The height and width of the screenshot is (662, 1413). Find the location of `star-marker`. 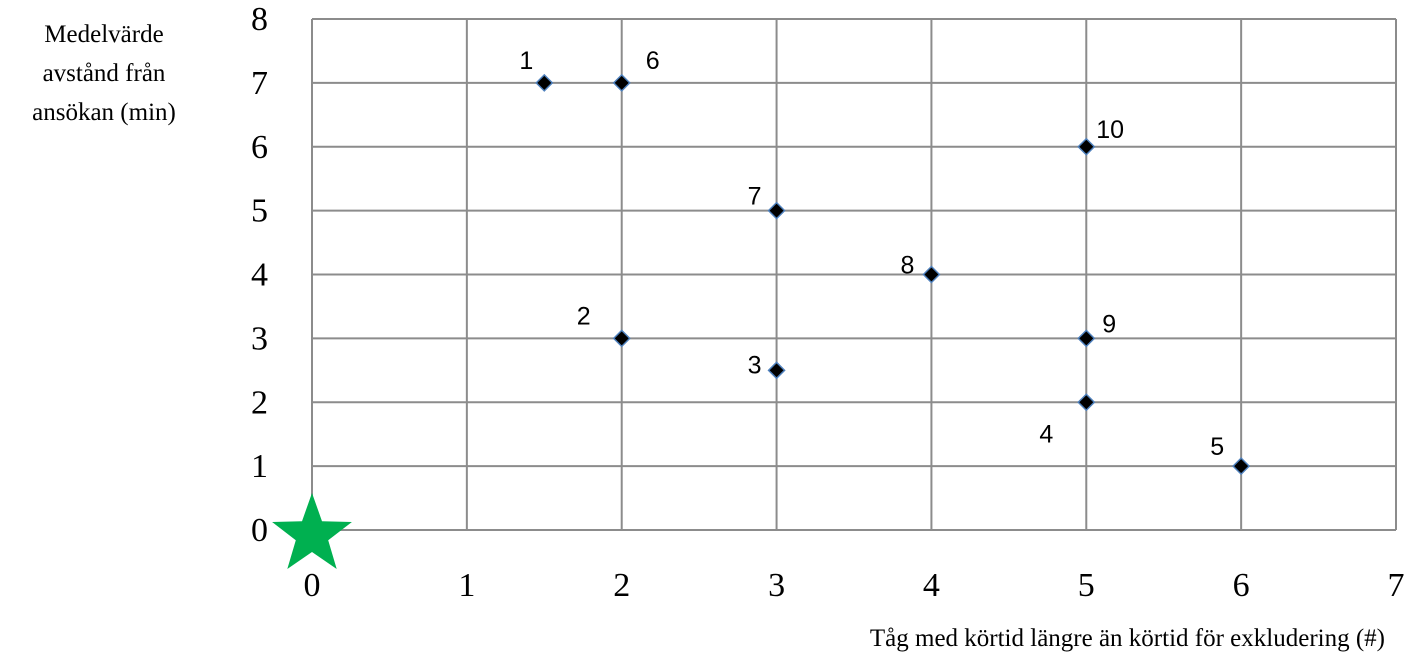

star-marker is located at coordinates (312, 531).